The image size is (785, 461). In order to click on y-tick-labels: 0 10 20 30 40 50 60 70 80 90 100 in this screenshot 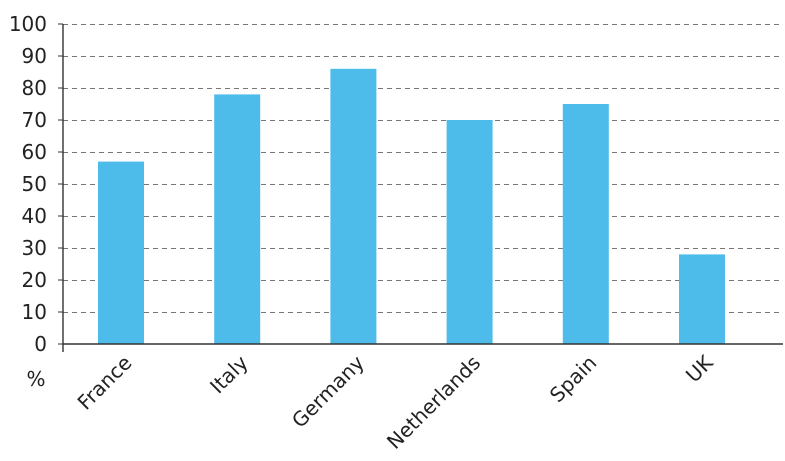, I will do `click(36, 184)`.